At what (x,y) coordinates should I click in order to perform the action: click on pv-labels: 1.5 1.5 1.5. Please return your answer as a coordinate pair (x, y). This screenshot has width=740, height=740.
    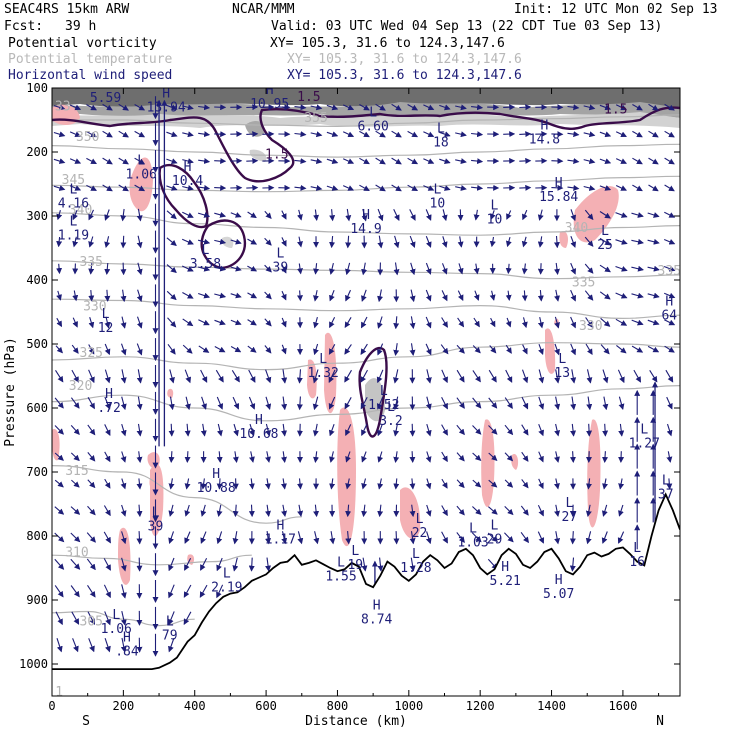
    Looking at the image, I should click on (446, 126).